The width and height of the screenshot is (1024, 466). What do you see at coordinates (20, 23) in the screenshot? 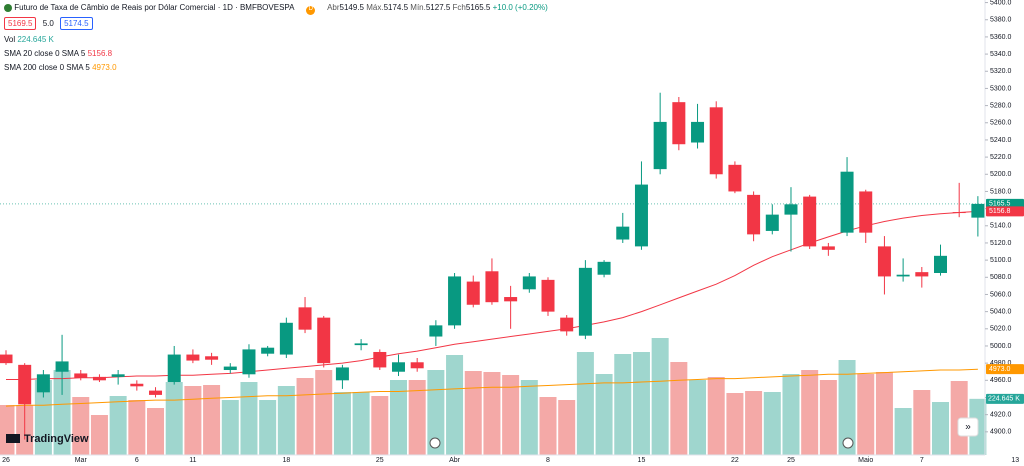
I see `sell-button: 5169.5` at bounding box center [20, 23].